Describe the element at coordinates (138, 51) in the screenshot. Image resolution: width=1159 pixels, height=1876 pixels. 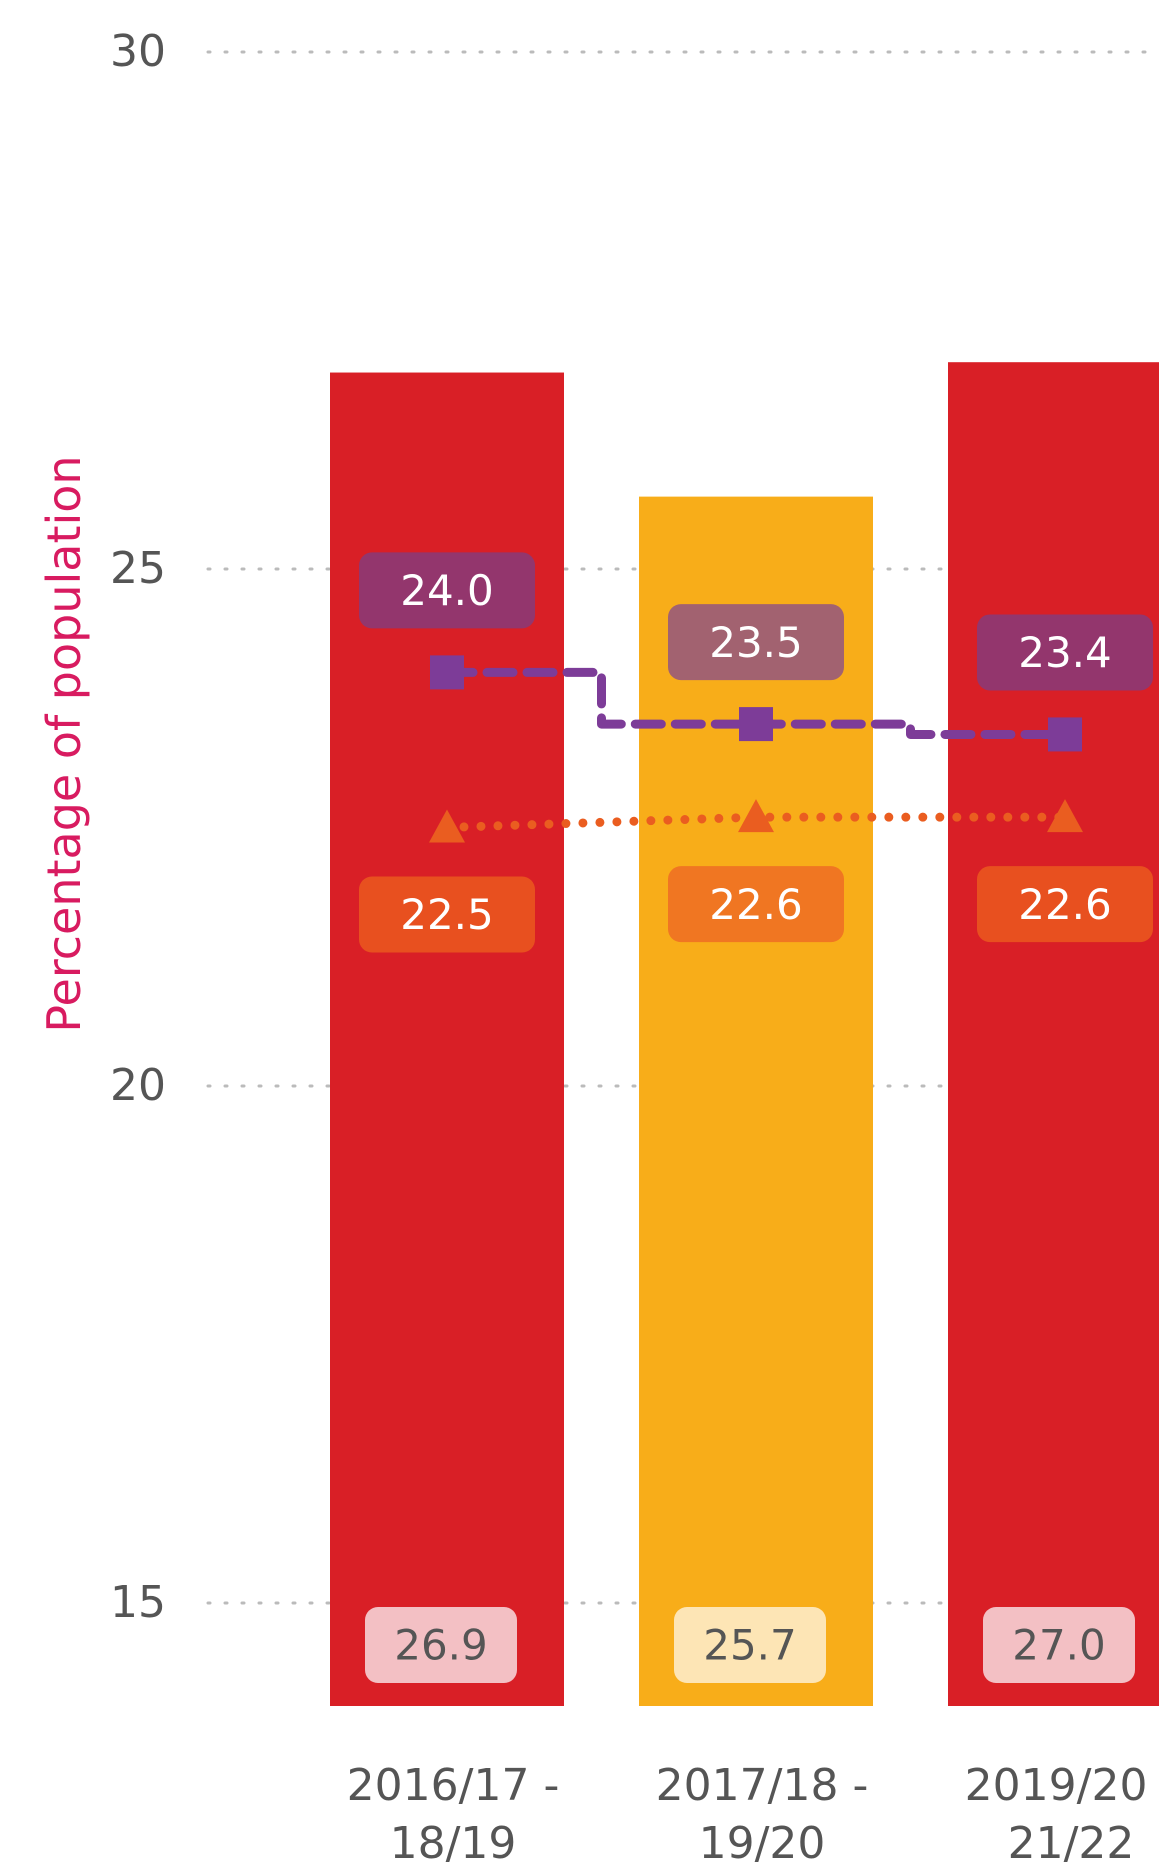
I see `y-tick-label: 30` at that location.